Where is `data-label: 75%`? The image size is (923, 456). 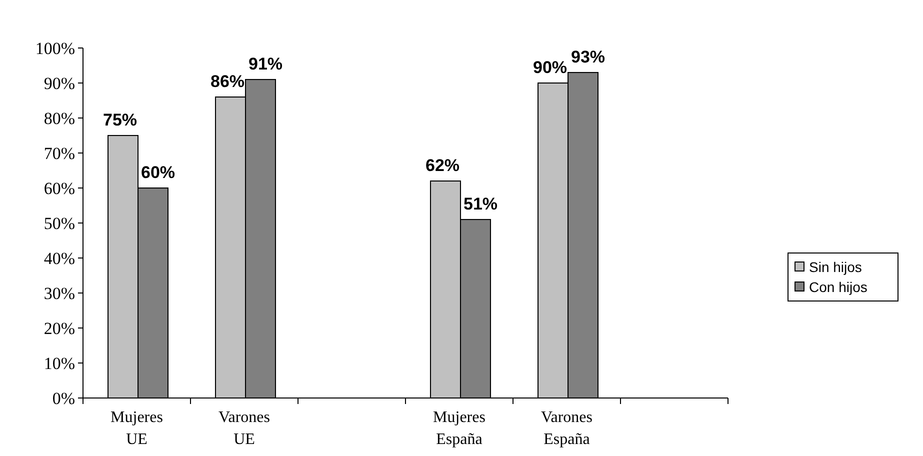 data-label: 75% is located at coordinates (120, 120).